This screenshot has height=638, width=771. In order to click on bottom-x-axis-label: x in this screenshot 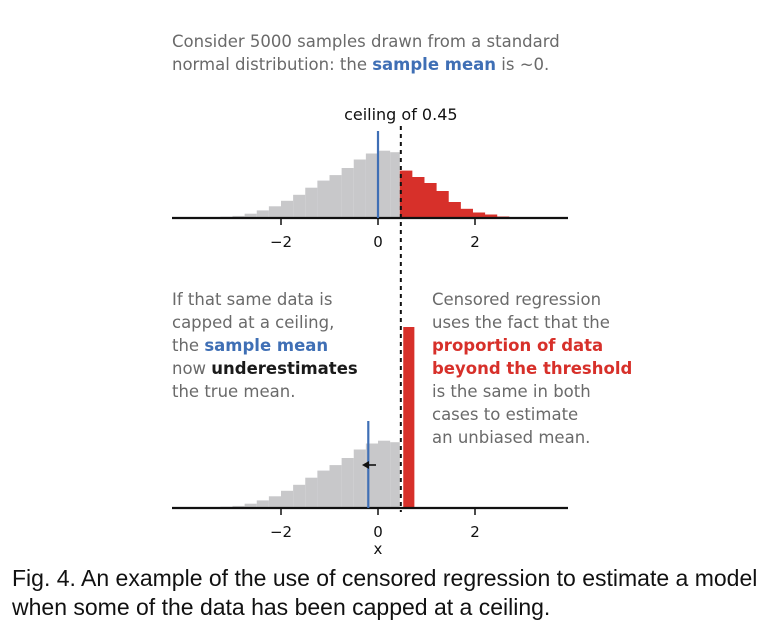, I will do `click(378, 549)`.